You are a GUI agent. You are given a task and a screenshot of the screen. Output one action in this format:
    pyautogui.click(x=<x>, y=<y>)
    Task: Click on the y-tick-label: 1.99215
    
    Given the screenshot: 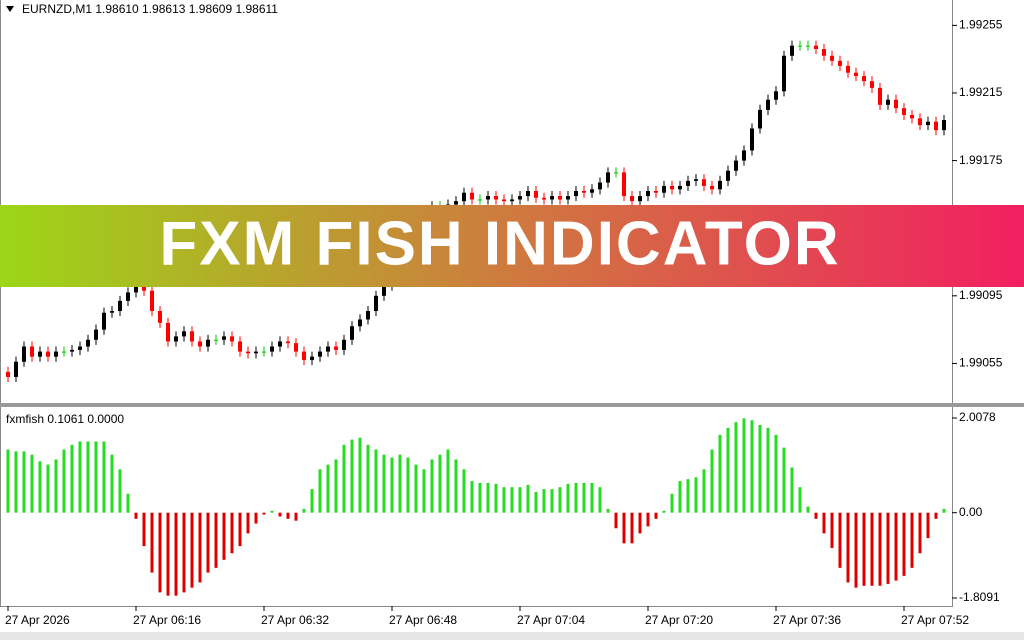 What is the action you would take?
    pyautogui.click(x=981, y=92)
    